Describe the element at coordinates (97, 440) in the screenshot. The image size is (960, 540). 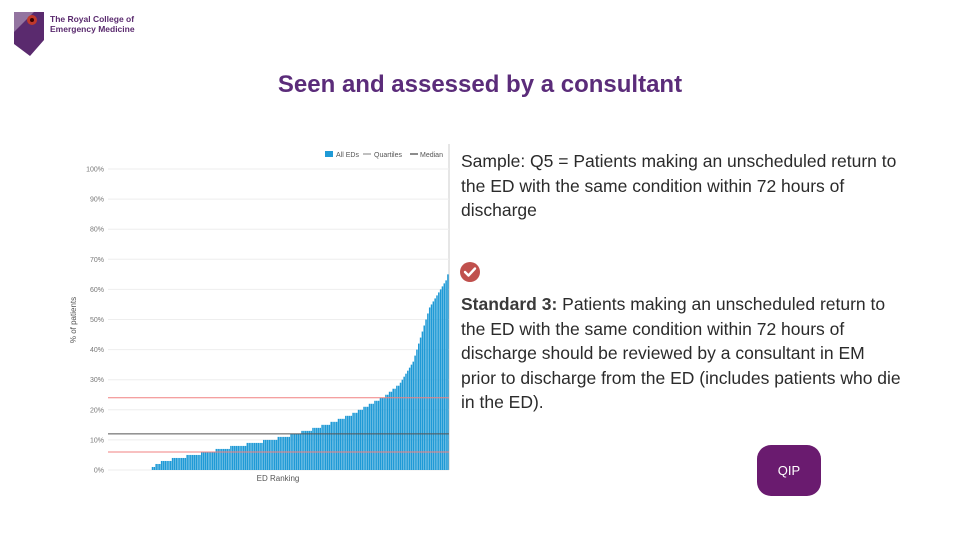
I see `y-tick-label: 10%` at that location.